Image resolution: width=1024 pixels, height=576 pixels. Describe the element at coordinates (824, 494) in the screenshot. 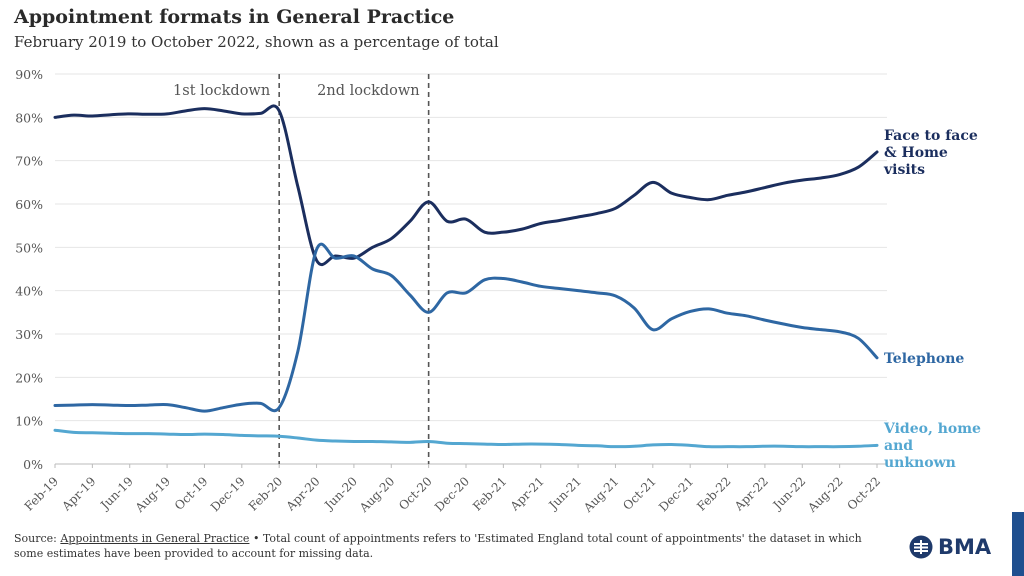

I see `x-tick-label: Aug-22` at that location.